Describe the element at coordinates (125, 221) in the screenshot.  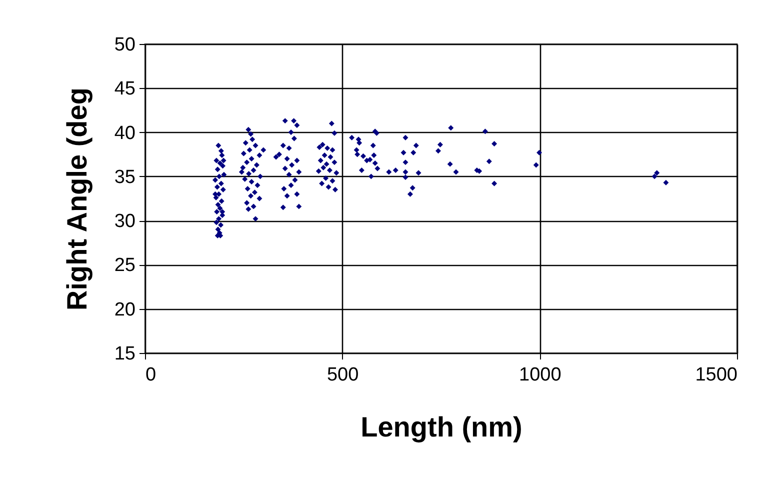
I see `y-tick-label: 30` at that location.